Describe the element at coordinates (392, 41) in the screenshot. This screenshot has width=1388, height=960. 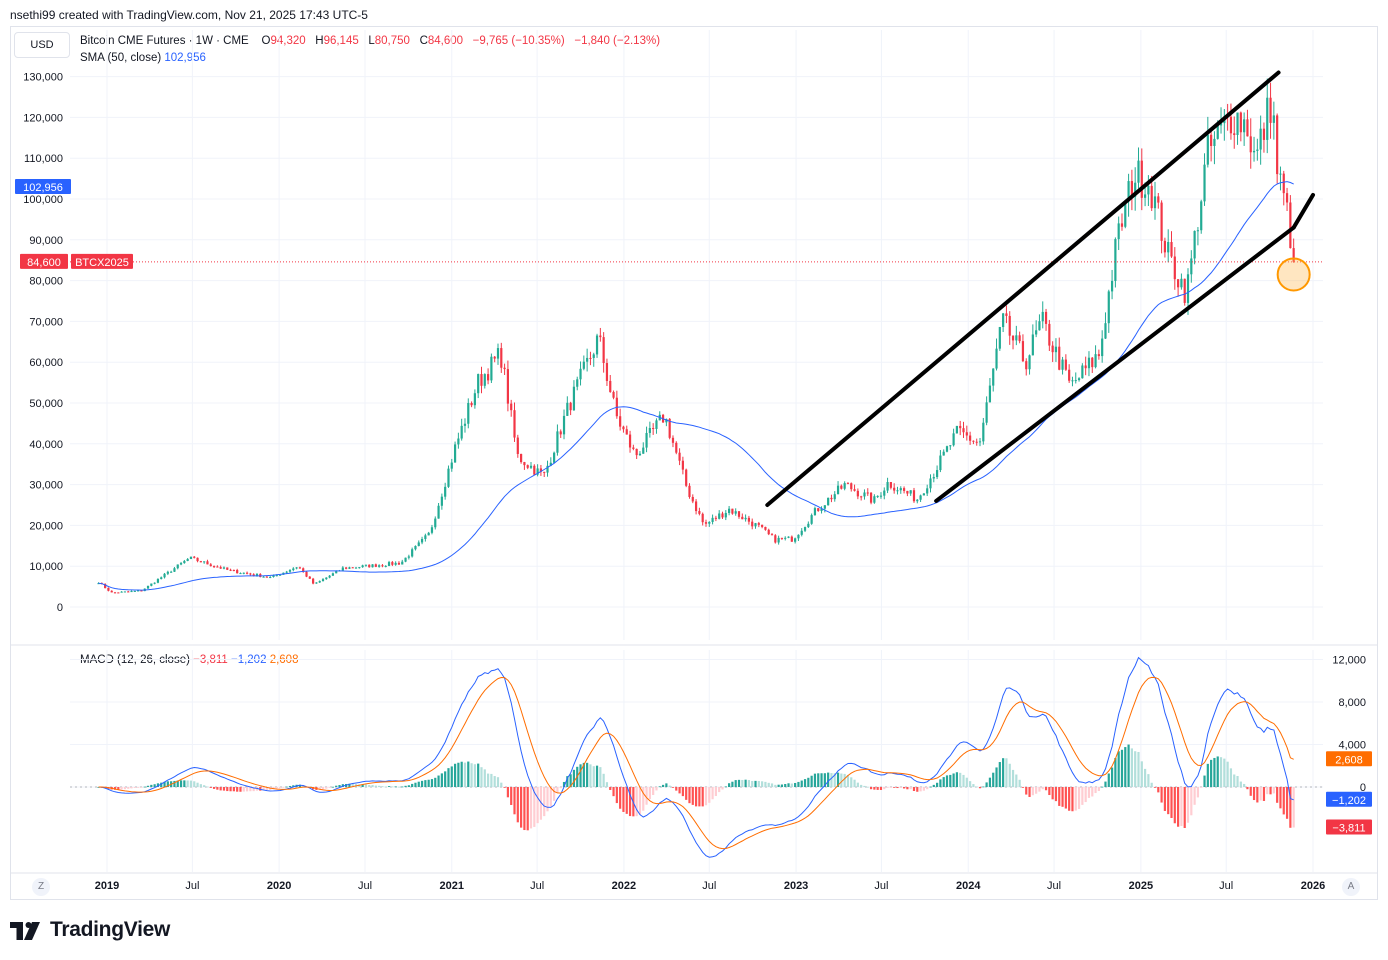
I see `low-value: 80,750` at that location.